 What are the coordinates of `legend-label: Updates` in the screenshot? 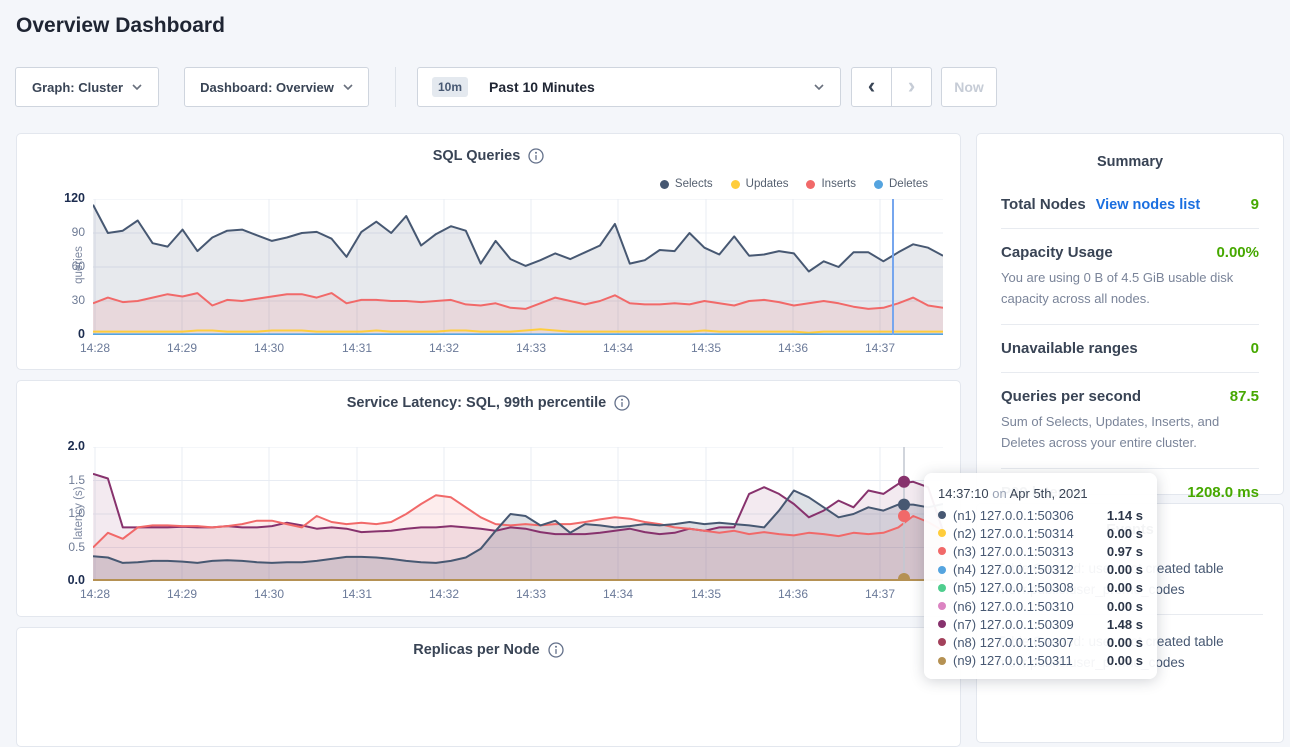 It's located at (767, 184).